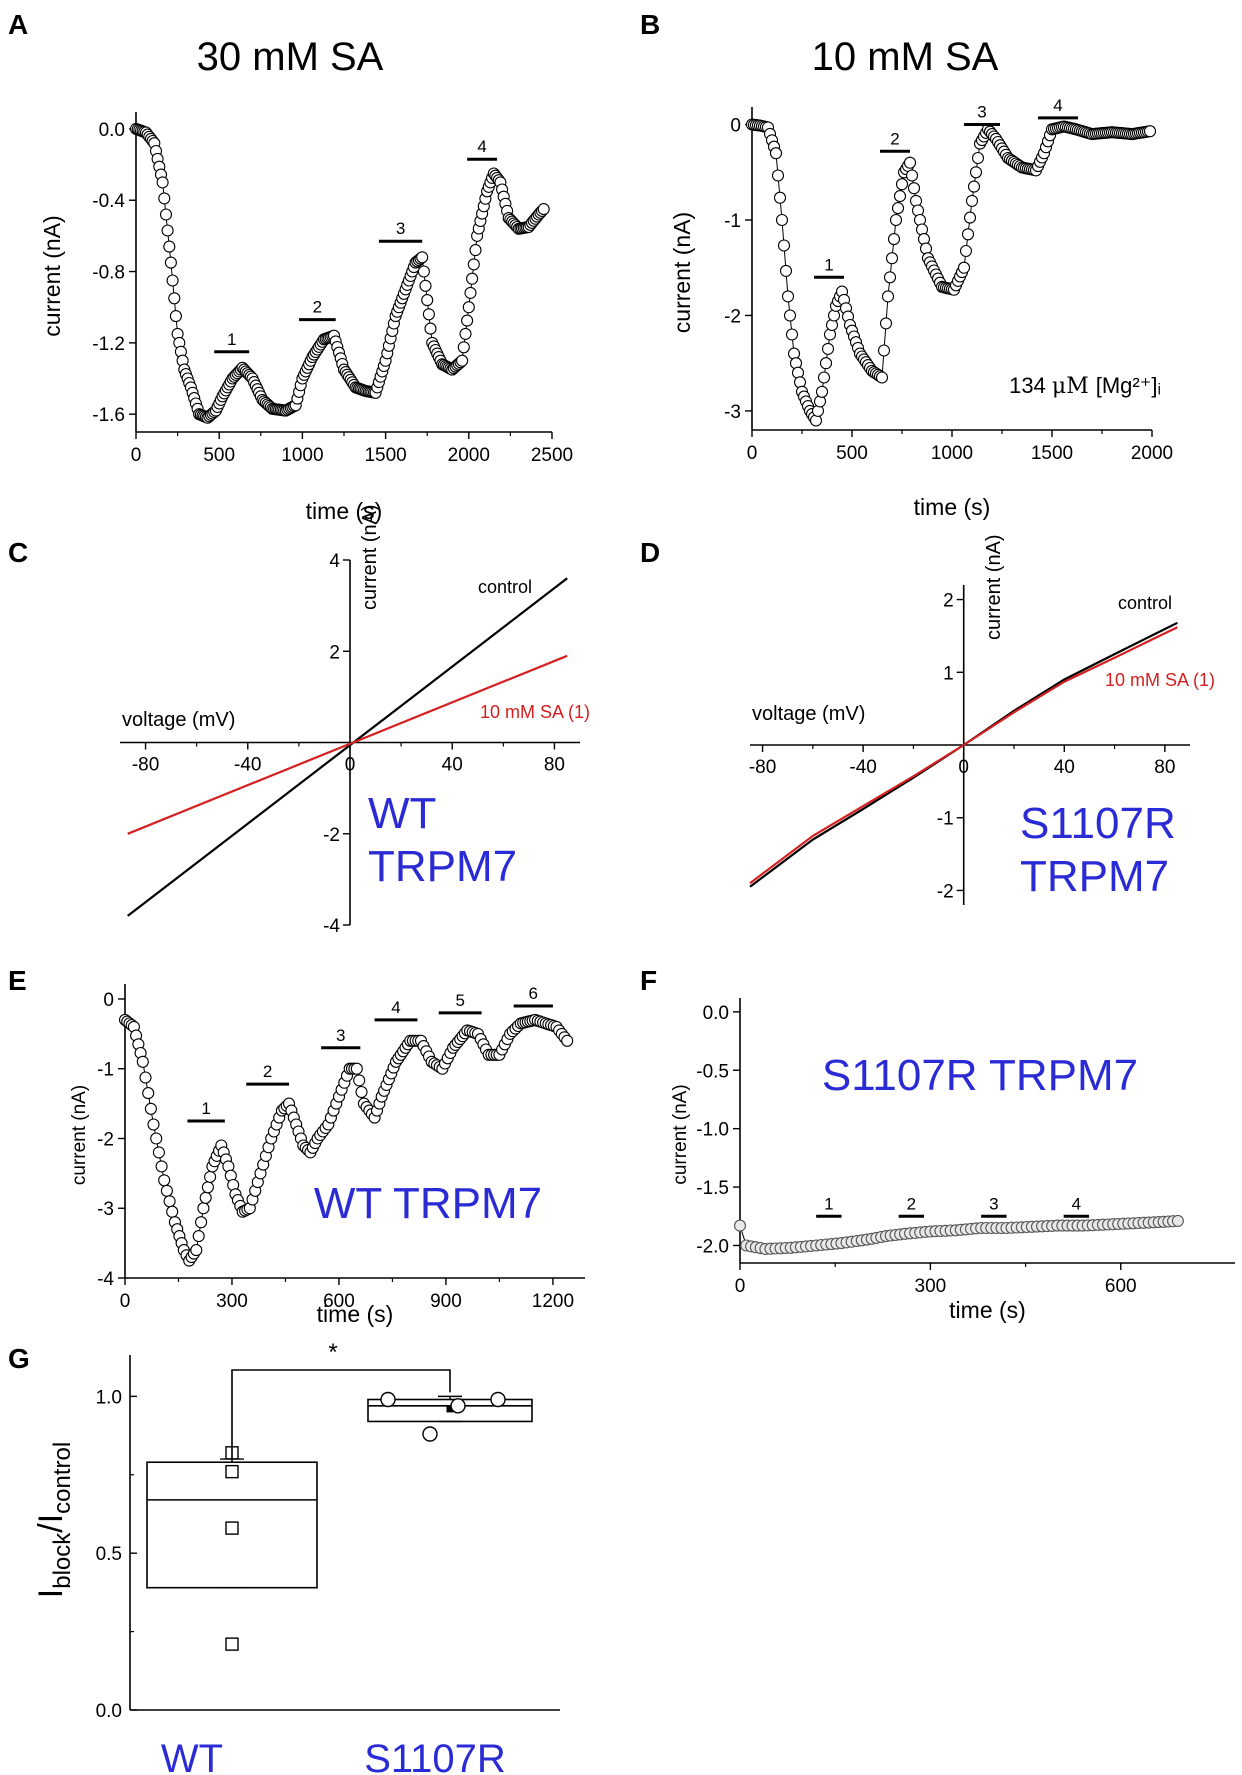  I want to click on x-tick-label: 2500, so click(552, 455).